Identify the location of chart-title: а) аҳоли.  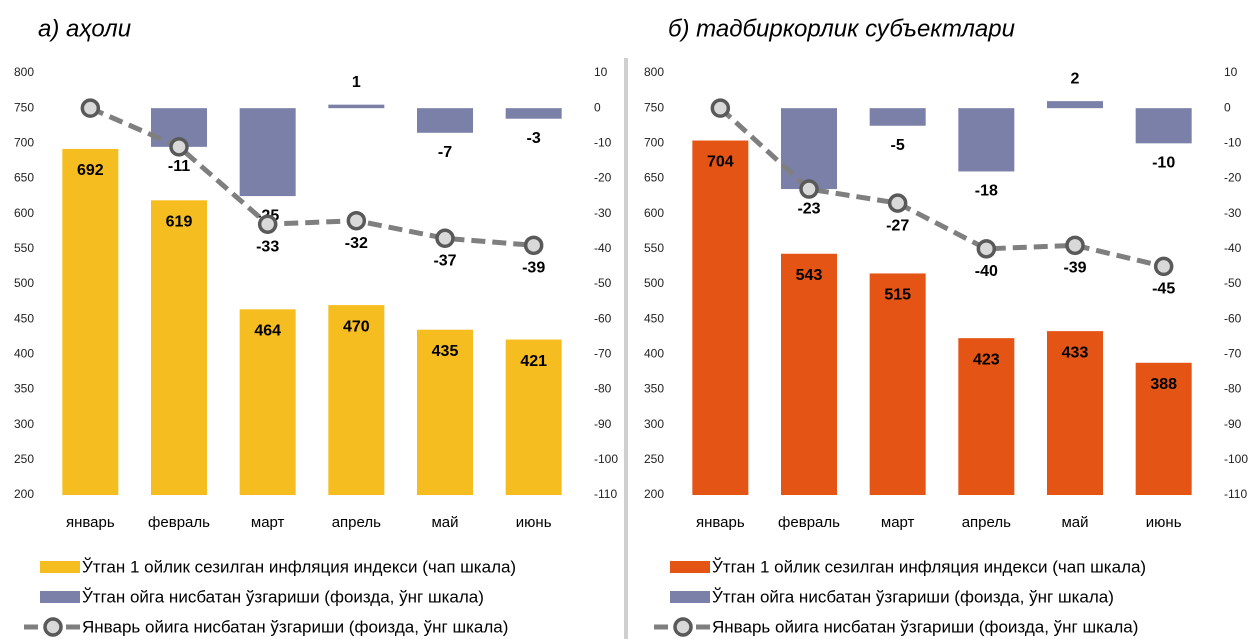
(84, 28).